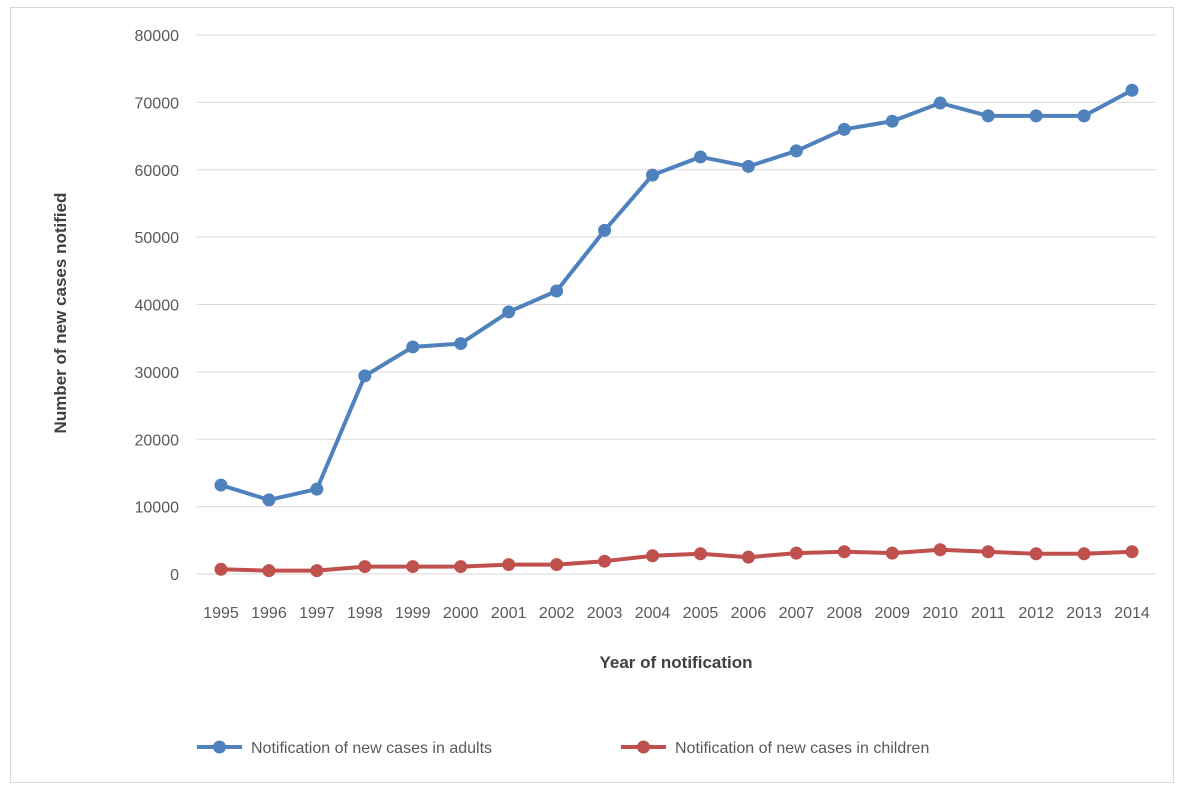 The width and height of the screenshot is (1187, 789). I want to click on y-tick-label: 10000, so click(157, 508).